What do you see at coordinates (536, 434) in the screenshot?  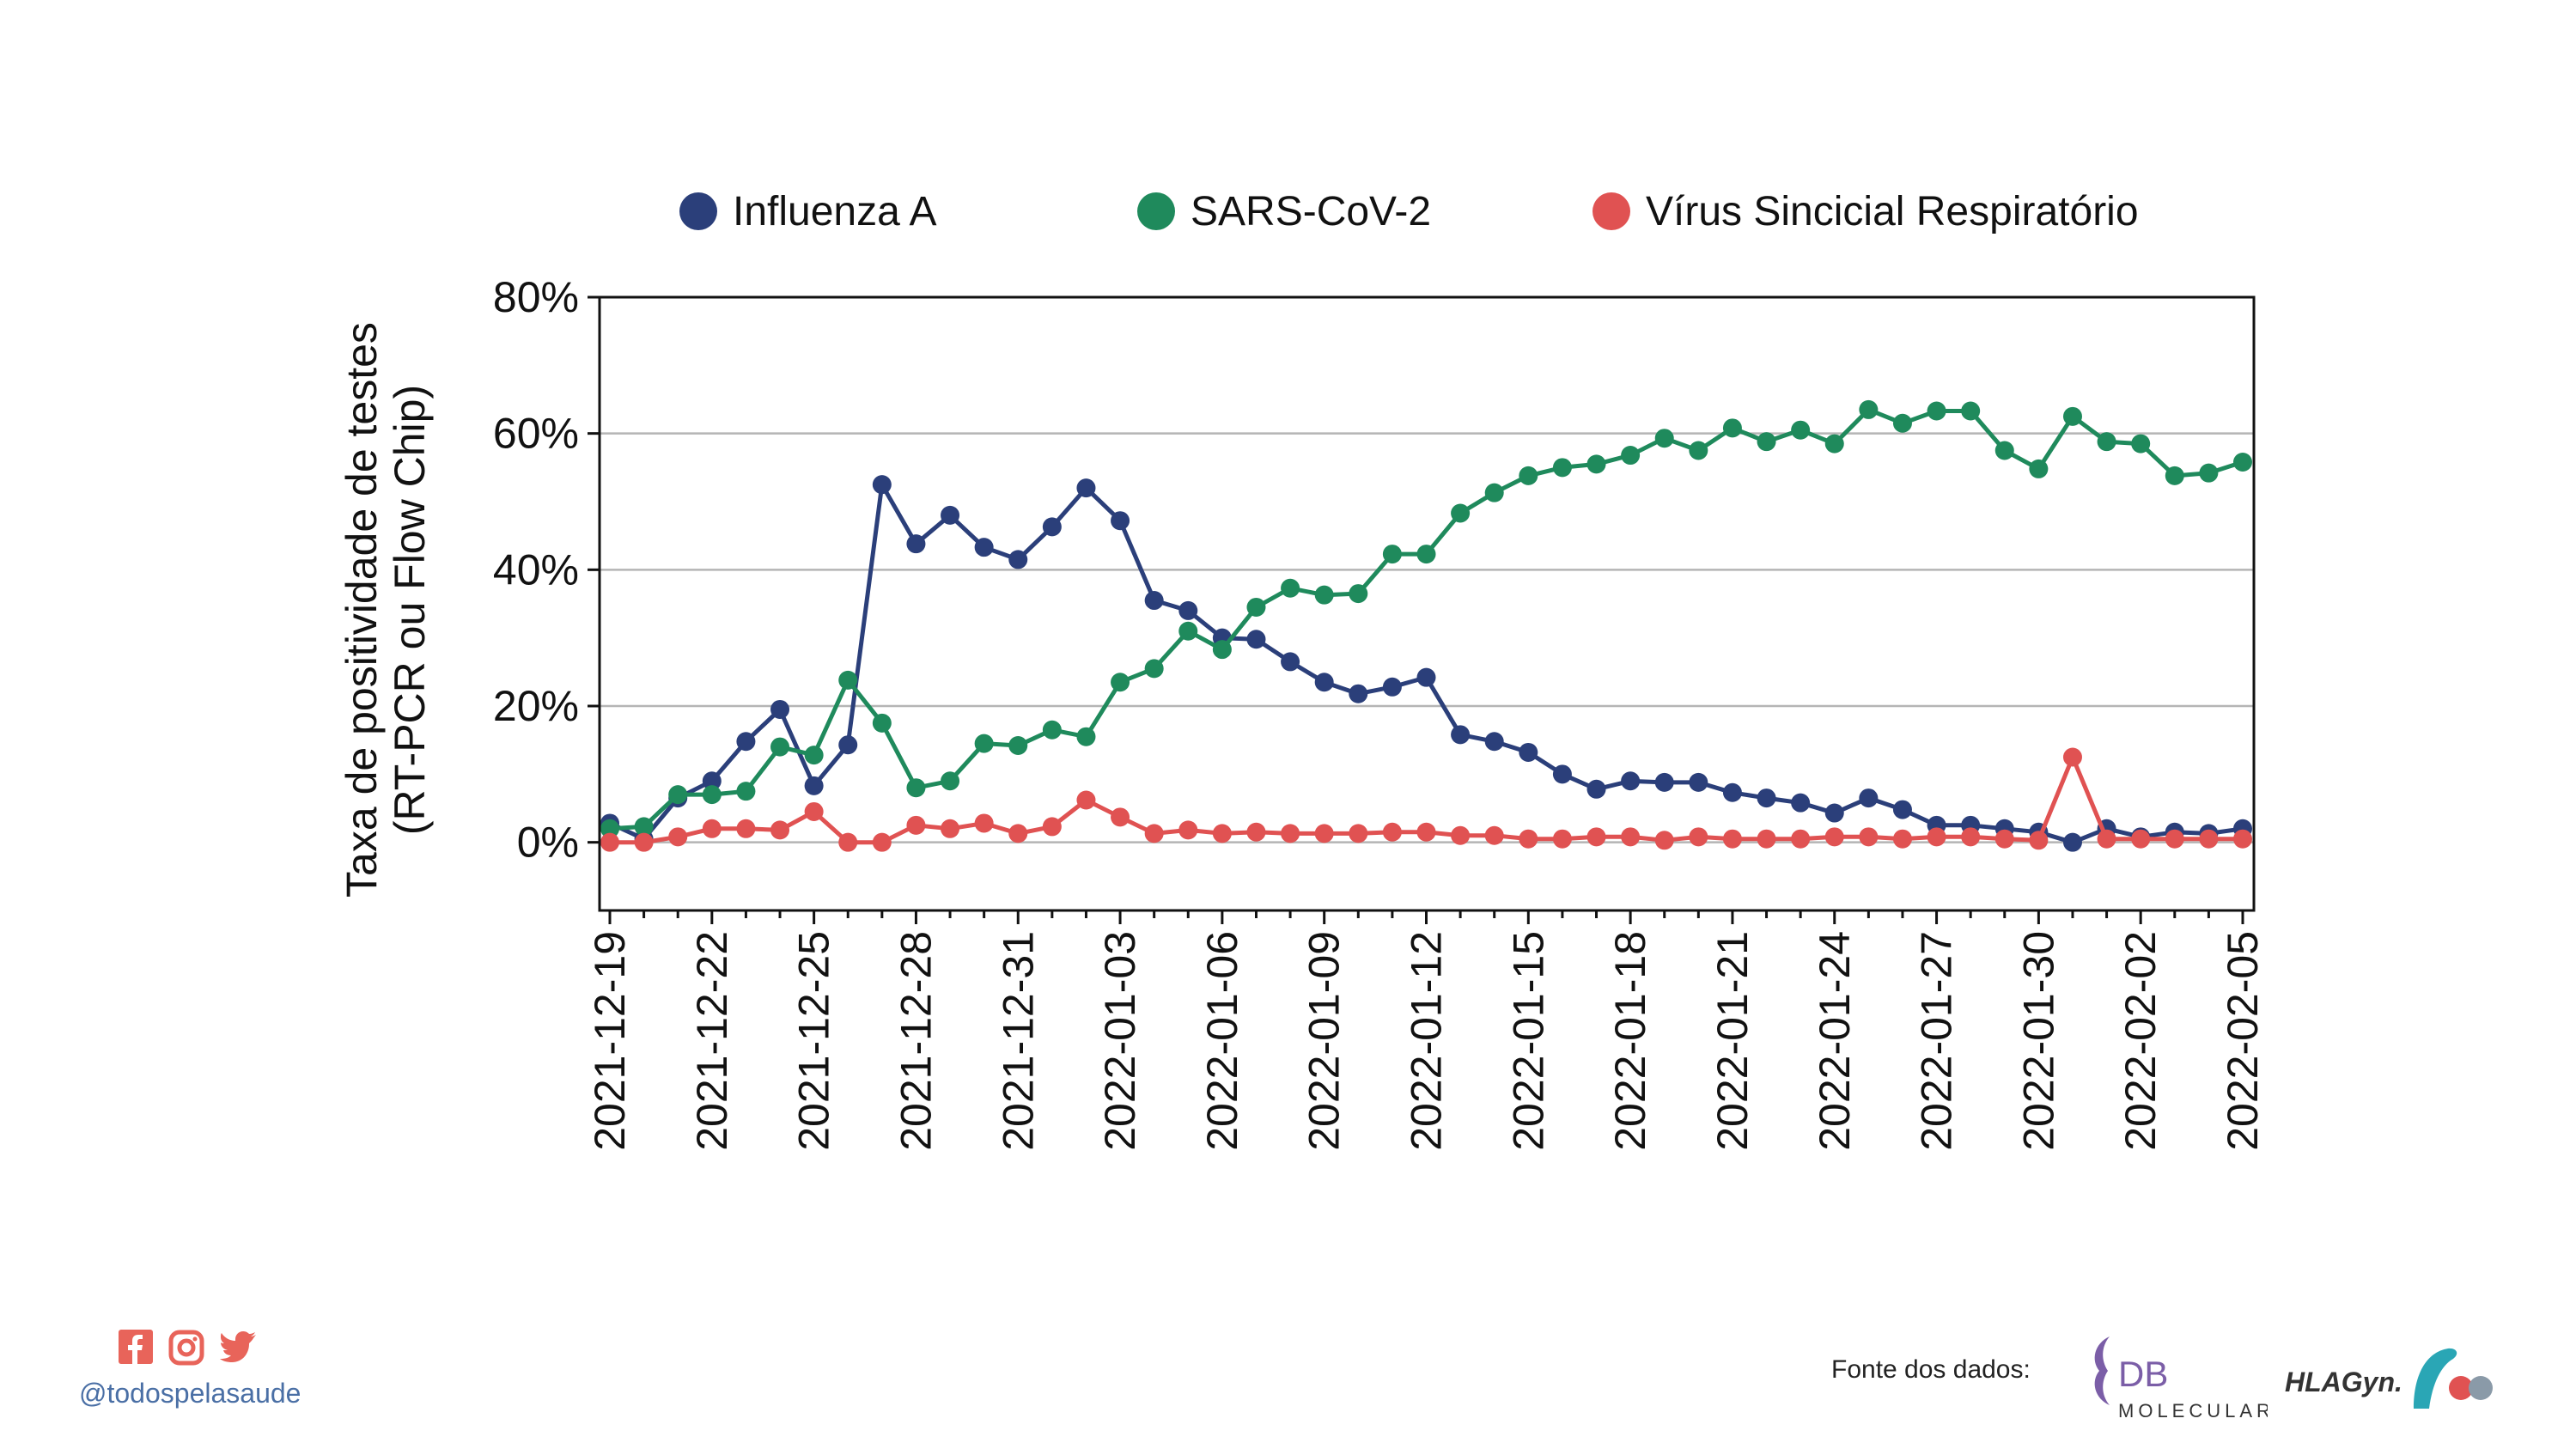 I see `y-tick-label: 60%` at bounding box center [536, 434].